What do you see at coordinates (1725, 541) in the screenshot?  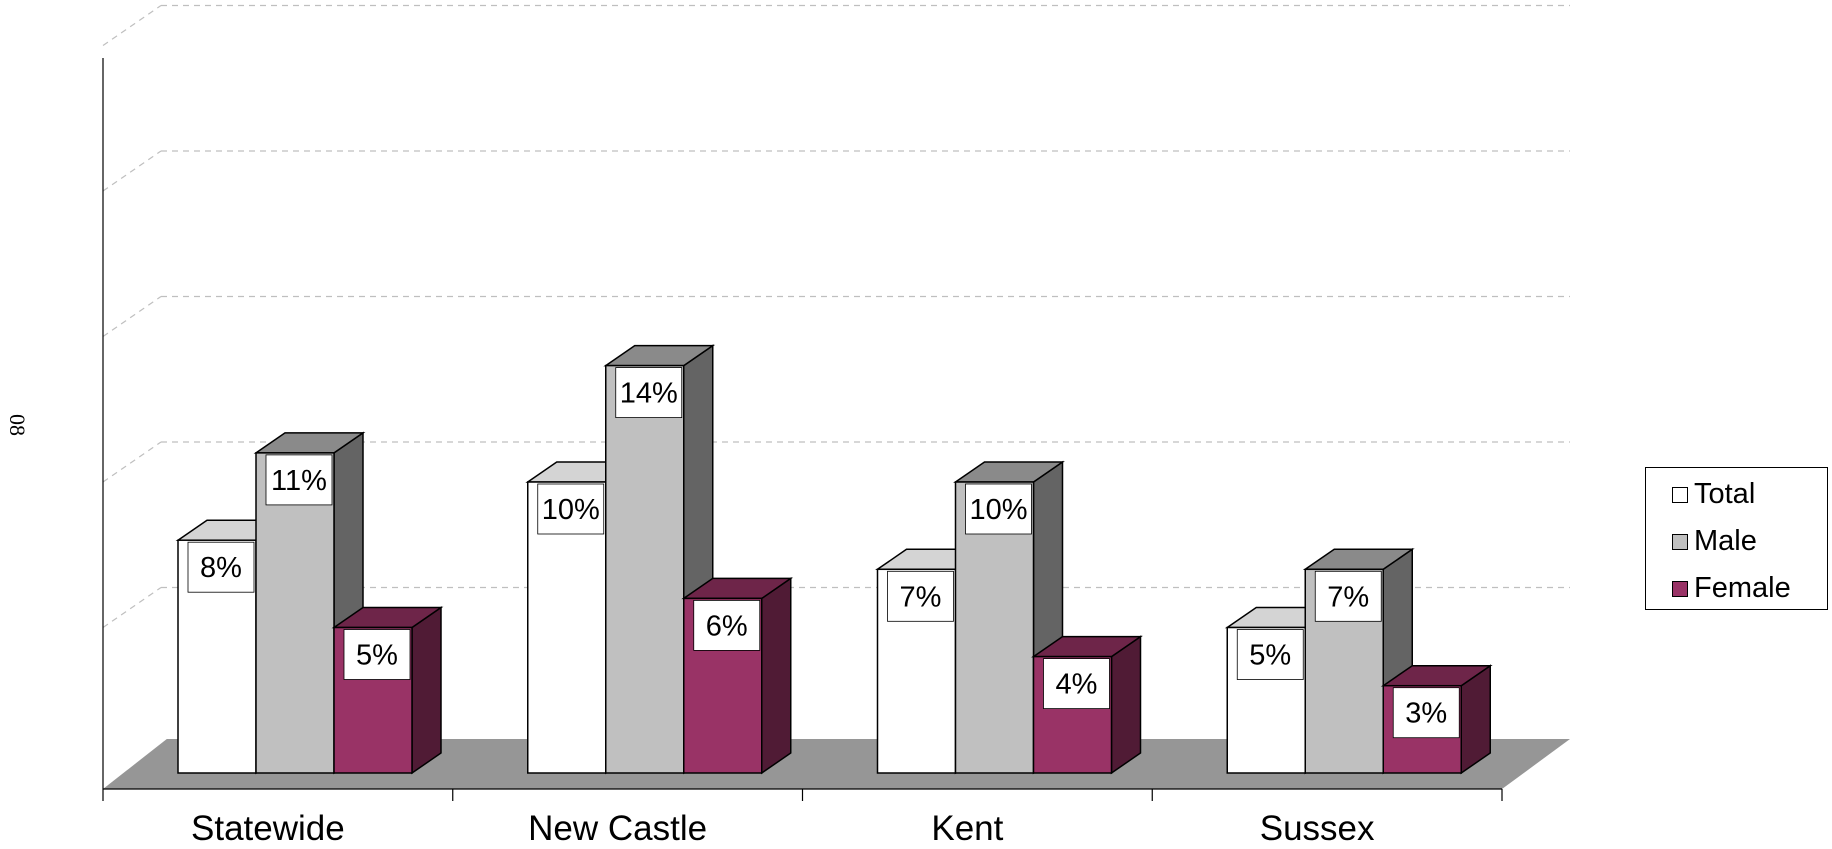 I see `legend-label-male: Male` at bounding box center [1725, 541].